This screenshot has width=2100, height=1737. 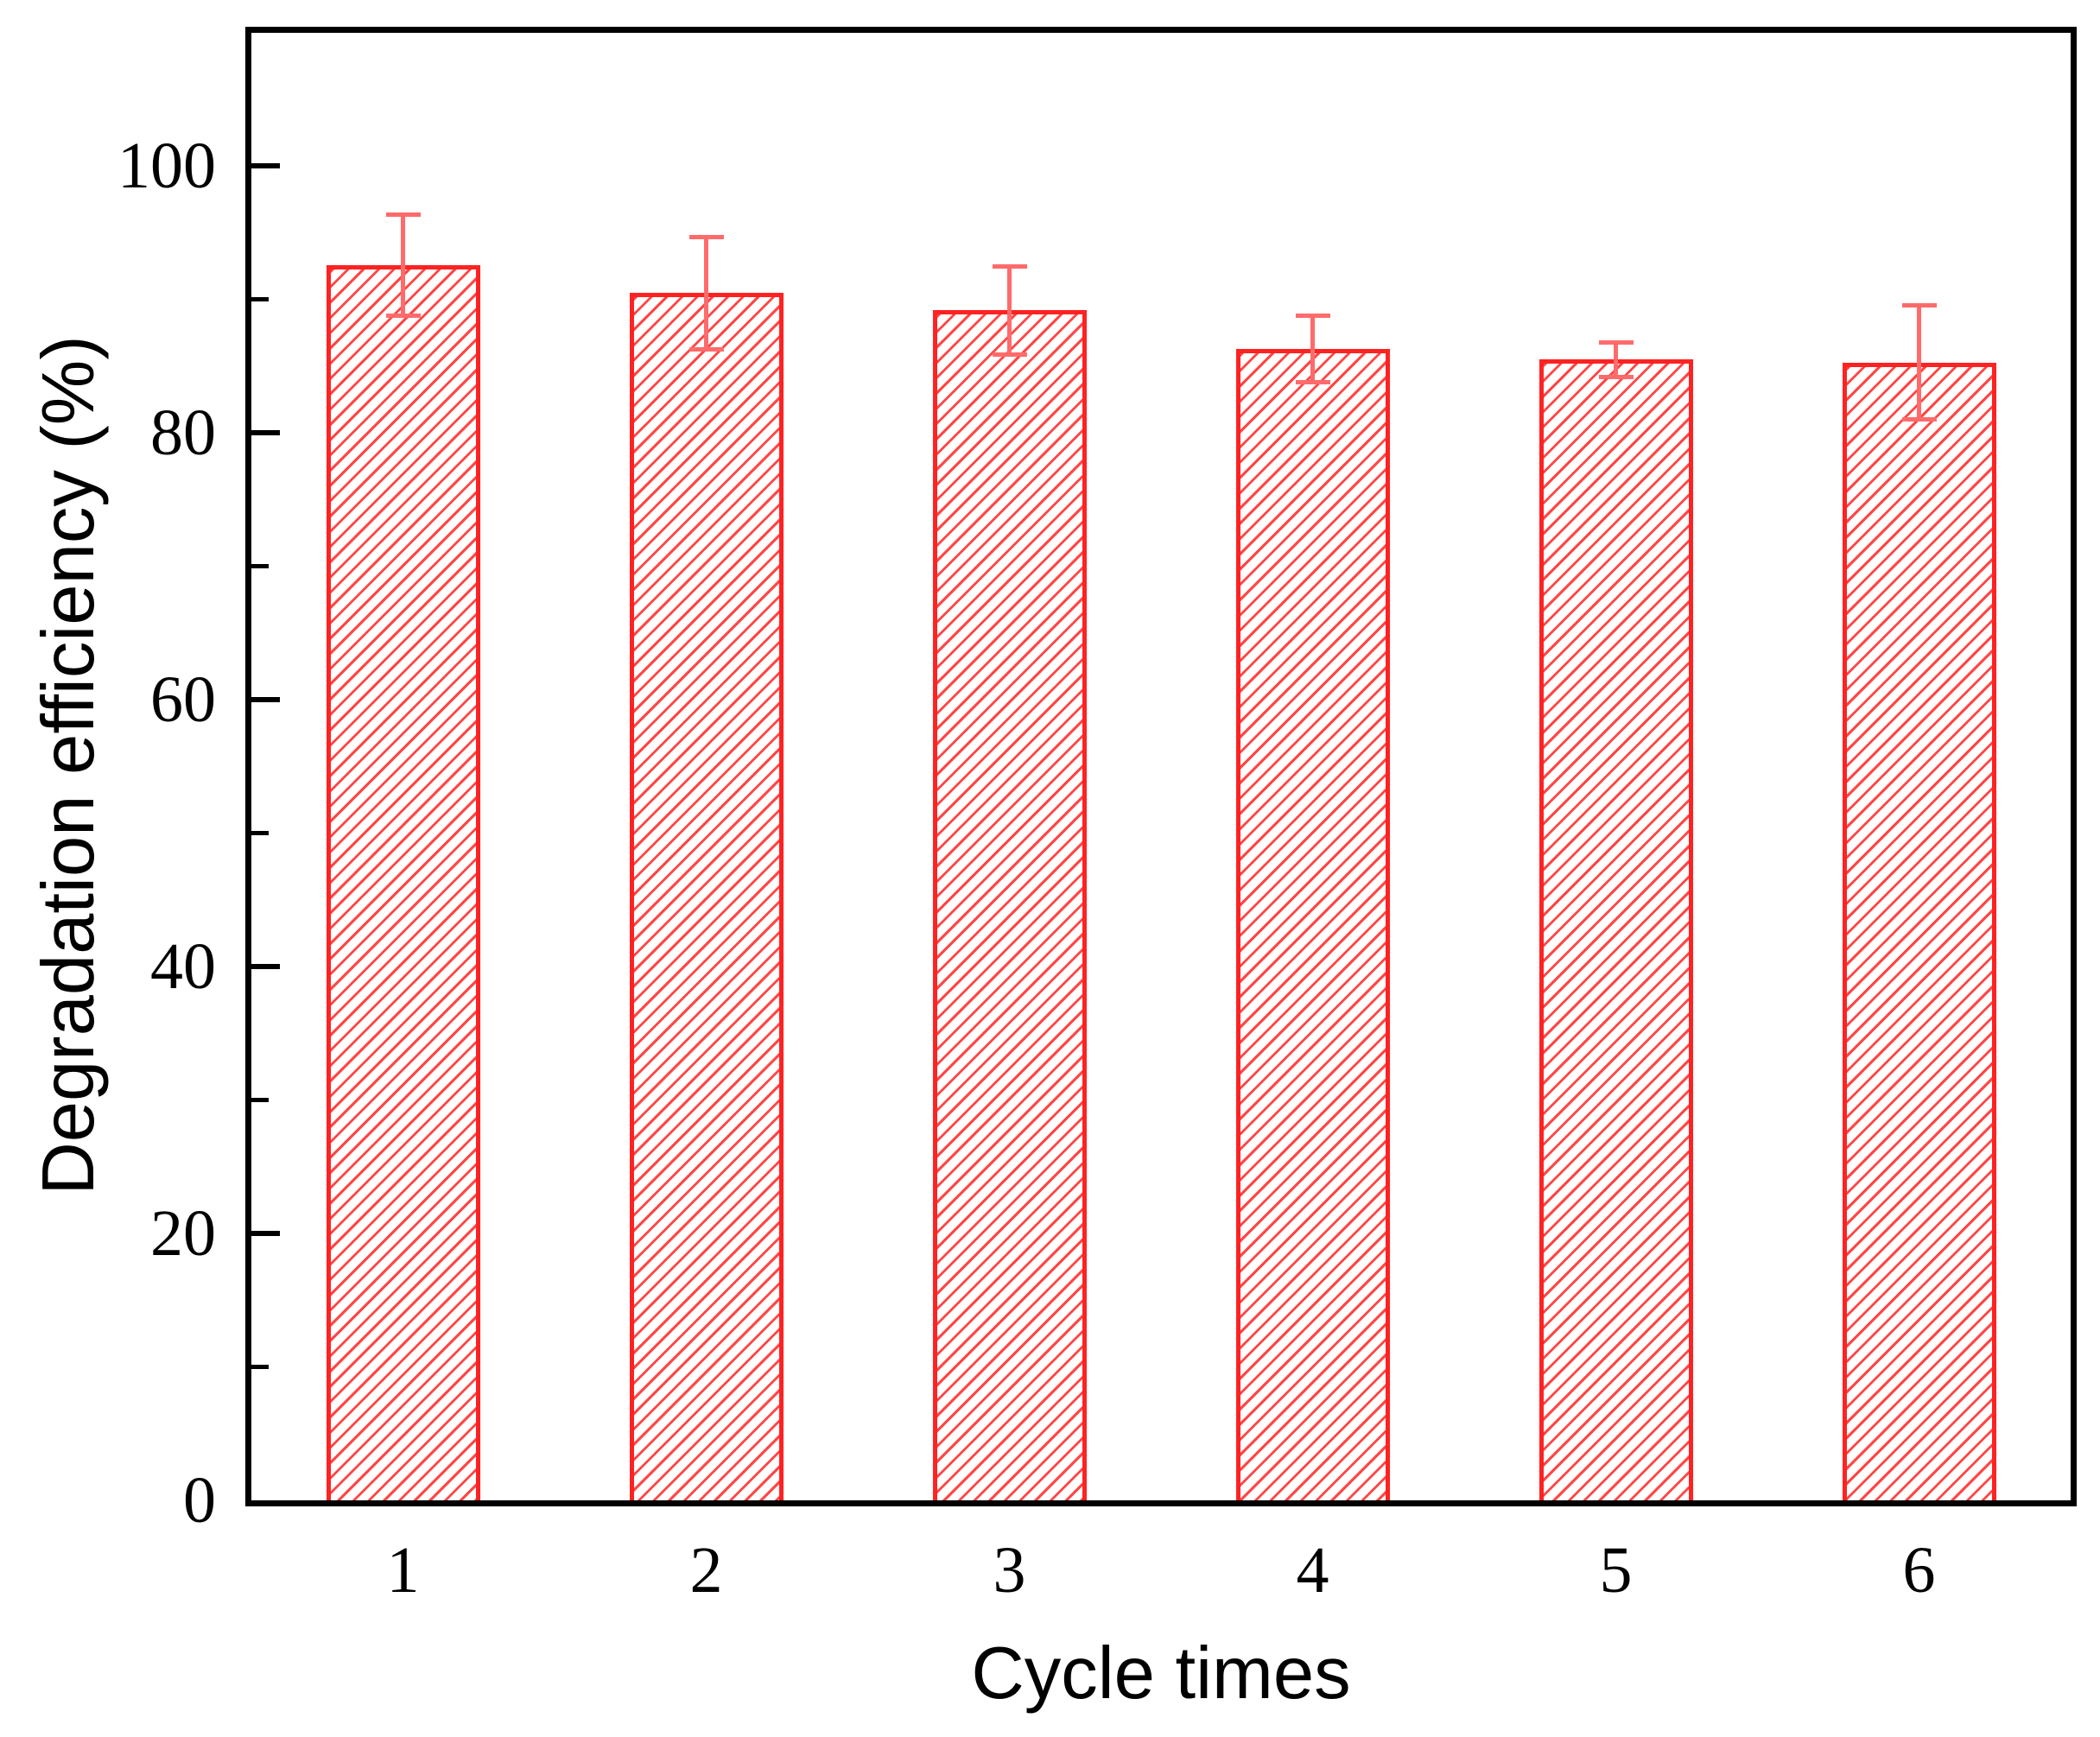 What do you see at coordinates (183, 967) in the screenshot?
I see `y-tick-label: 40` at bounding box center [183, 967].